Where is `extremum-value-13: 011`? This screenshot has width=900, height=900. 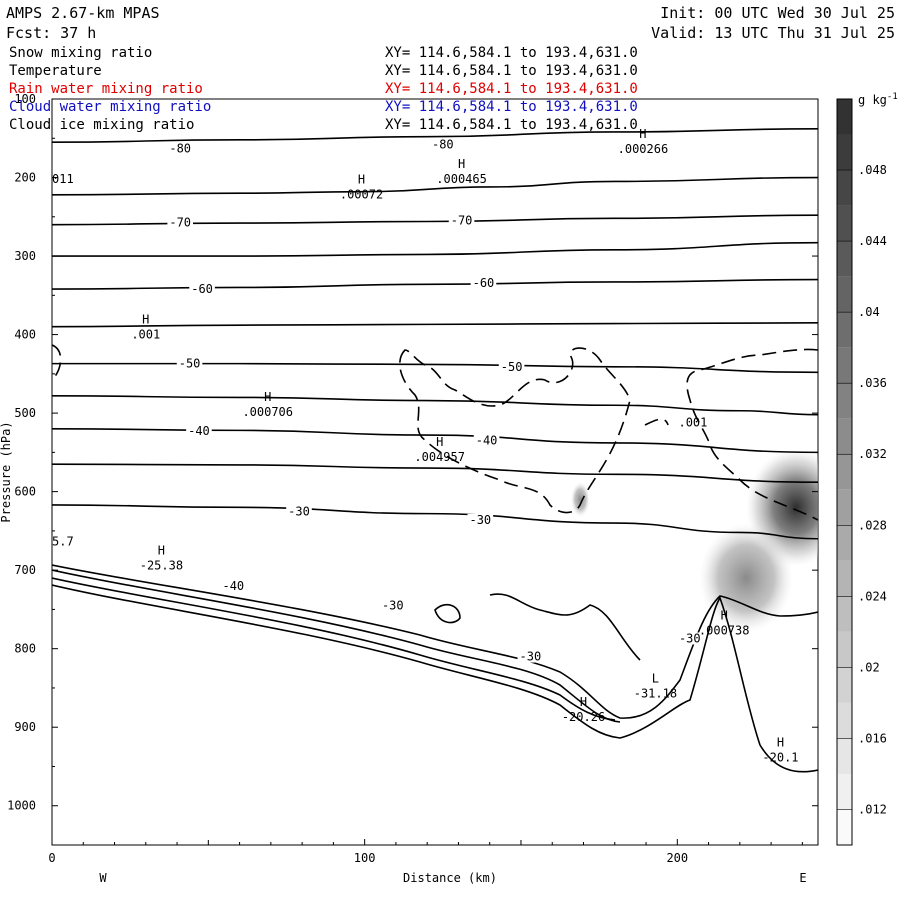
extremum-value-13: 011 is located at coordinates (63, 179).